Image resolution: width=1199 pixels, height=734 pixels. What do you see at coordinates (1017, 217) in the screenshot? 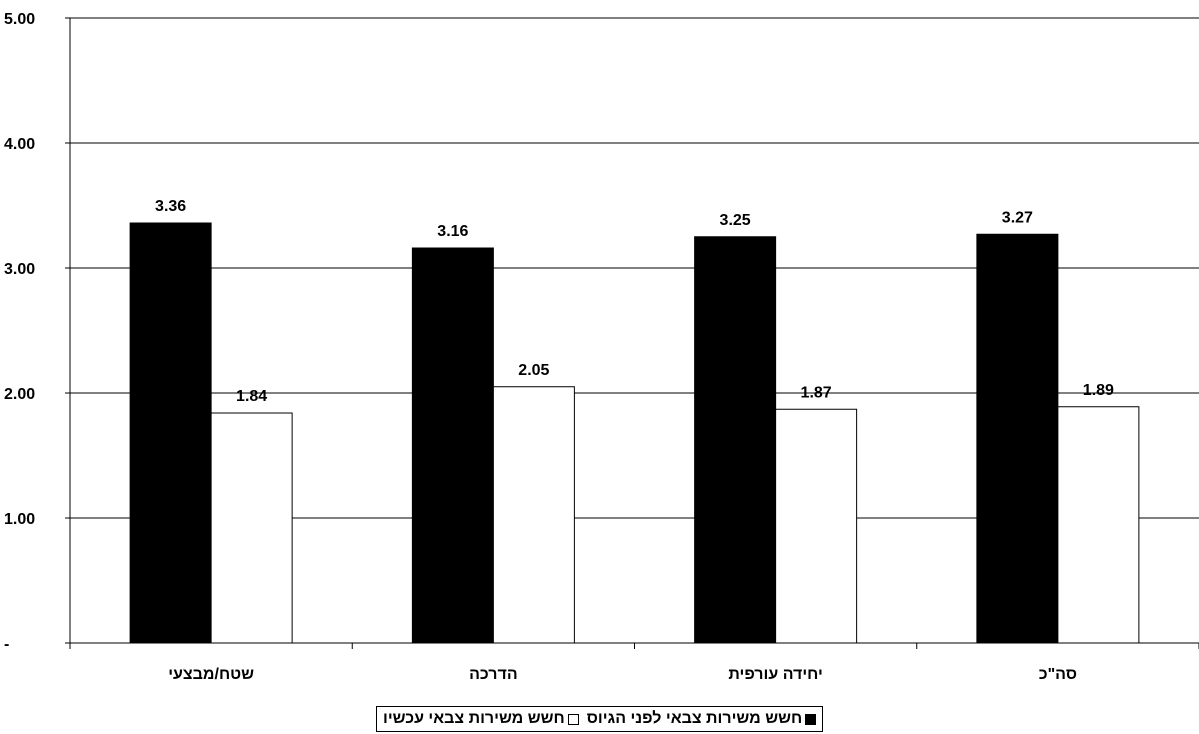
I see `data-label: 3.27` at bounding box center [1017, 217].